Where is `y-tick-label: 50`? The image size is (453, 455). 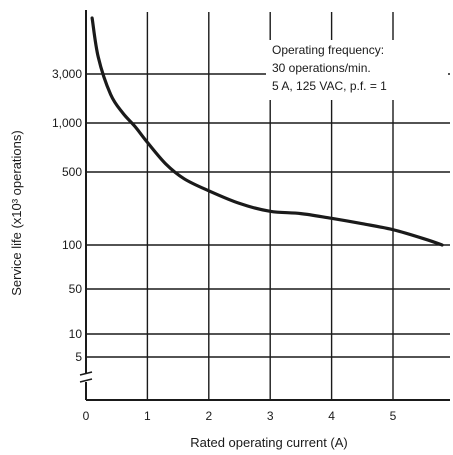
y-tick-label: 50 is located at coordinates (76, 289).